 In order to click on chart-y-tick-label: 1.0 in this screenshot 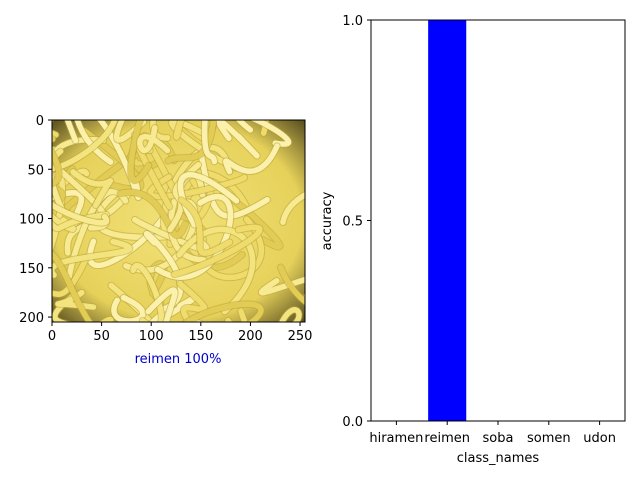, I will do `click(352, 21)`.